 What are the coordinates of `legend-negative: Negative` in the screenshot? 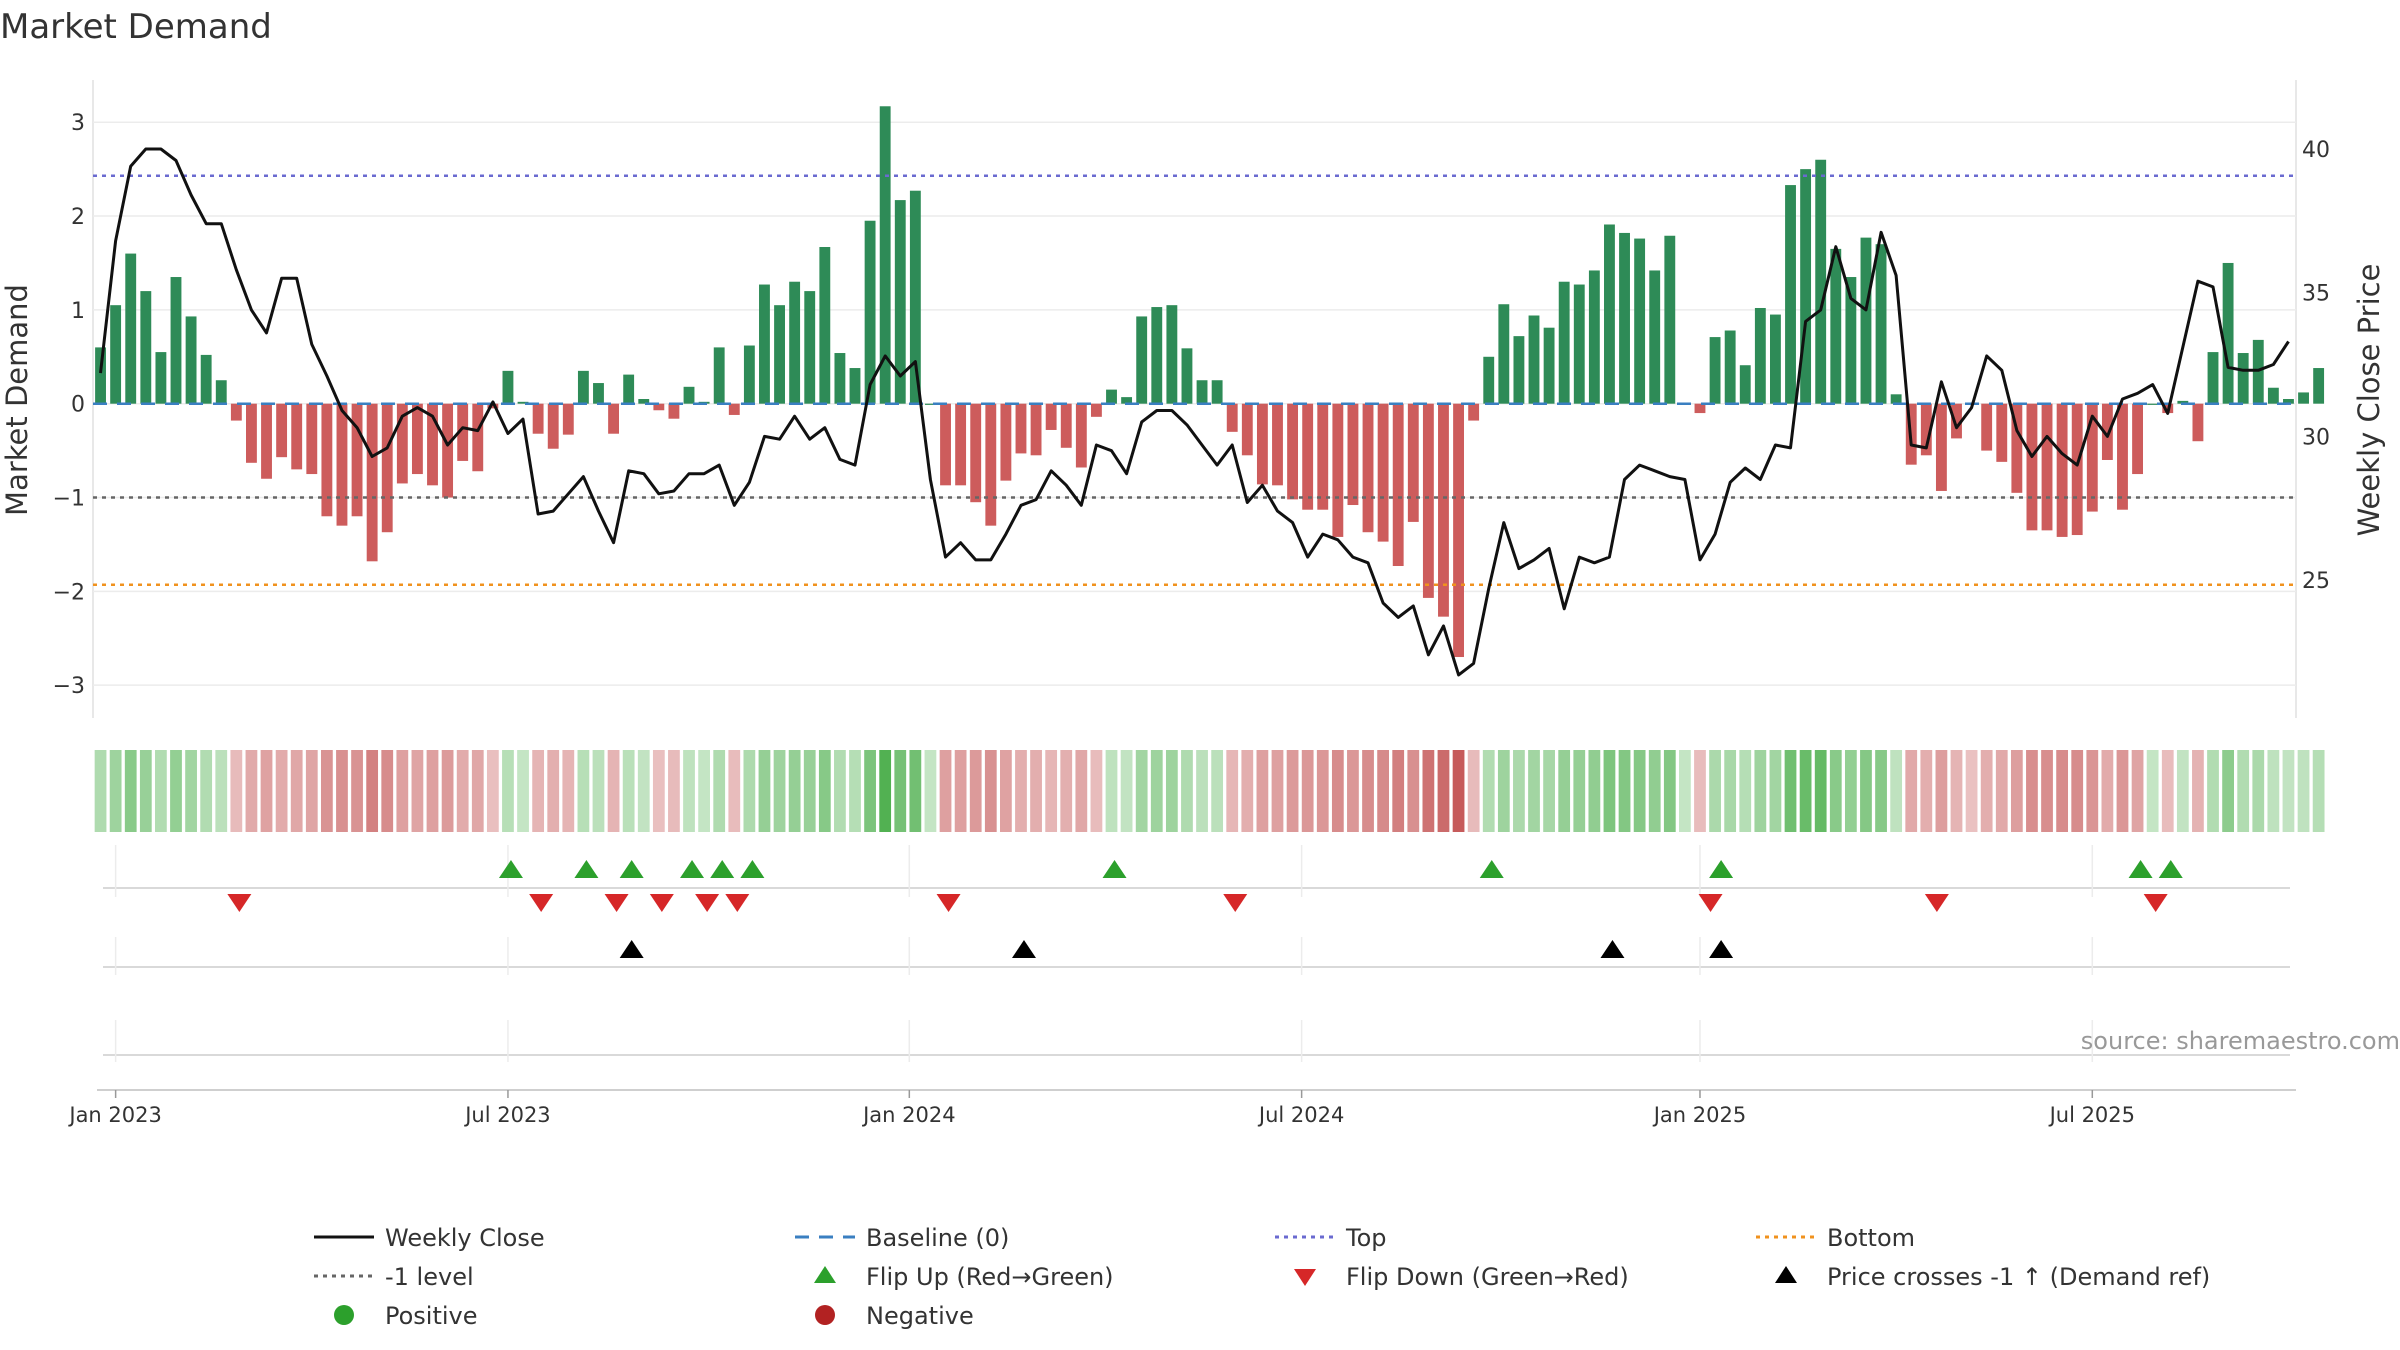 It's located at (894, 1316).